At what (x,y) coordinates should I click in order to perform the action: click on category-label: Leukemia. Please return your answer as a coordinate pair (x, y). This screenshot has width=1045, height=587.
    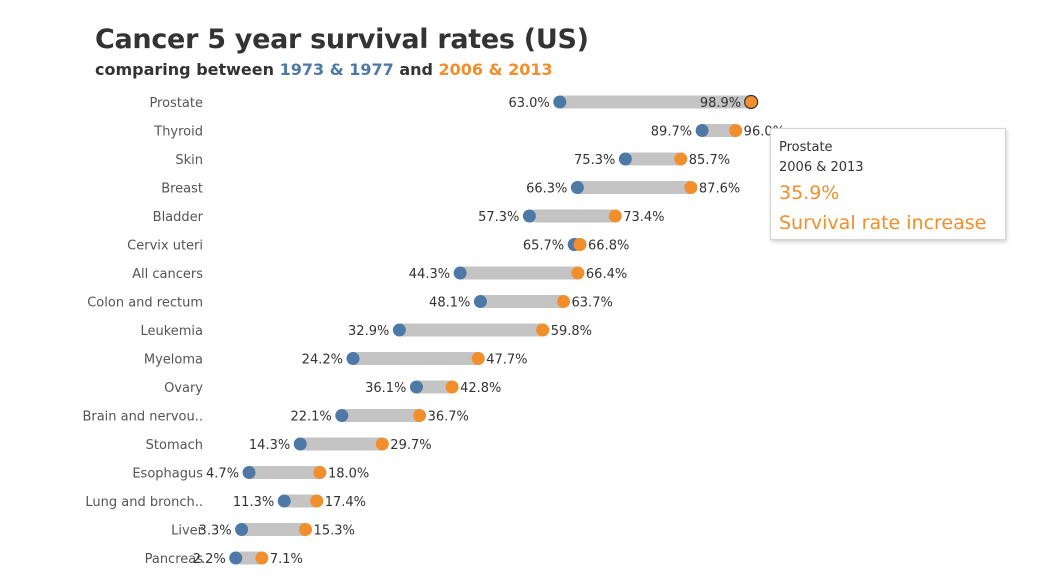
    Looking at the image, I should click on (171, 331).